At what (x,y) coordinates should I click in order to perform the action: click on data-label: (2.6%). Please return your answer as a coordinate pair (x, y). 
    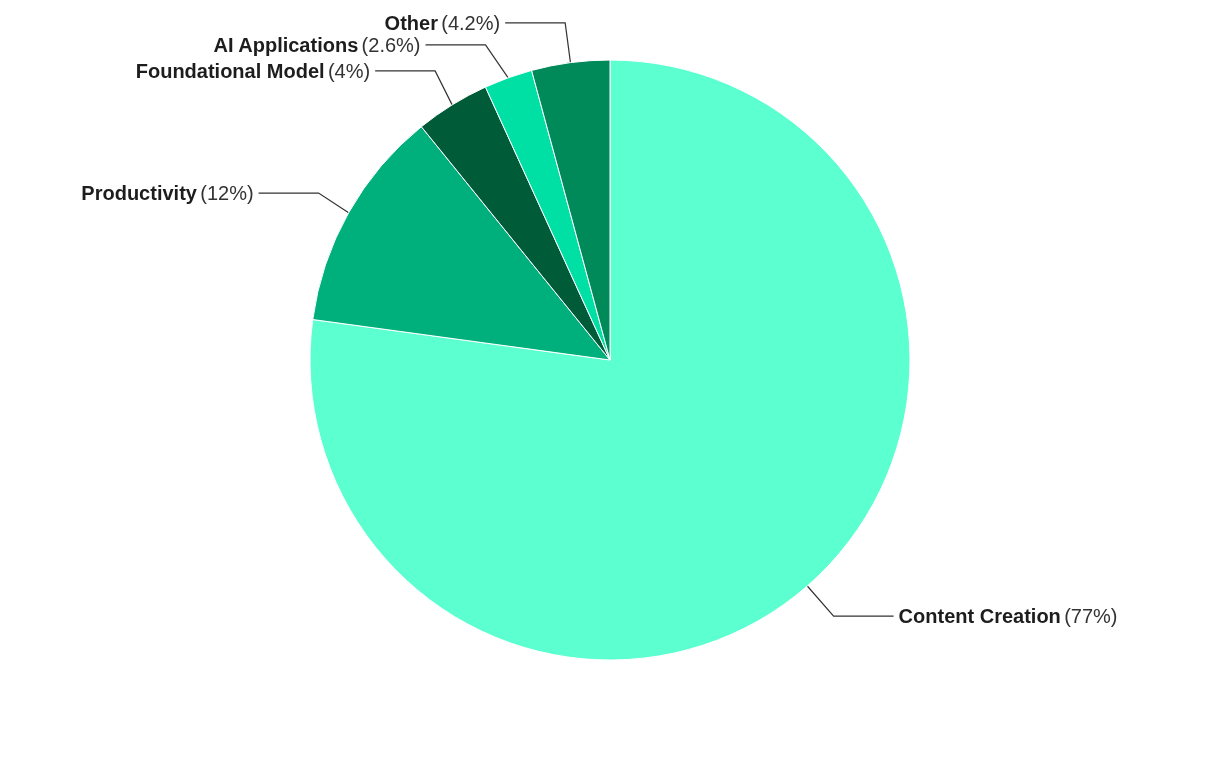
    Looking at the image, I should click on (391, 44).